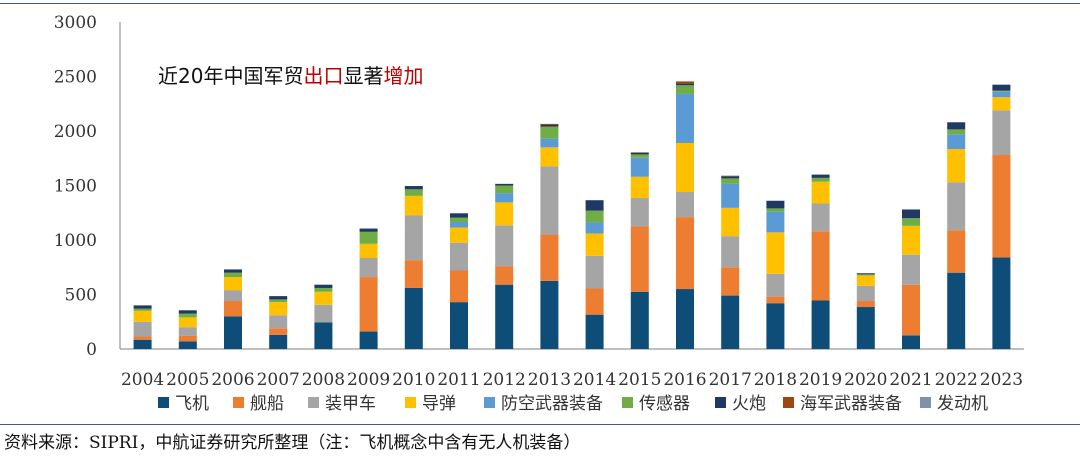  I want to click on legend-label: 防空武器装备, so click(552, 404).